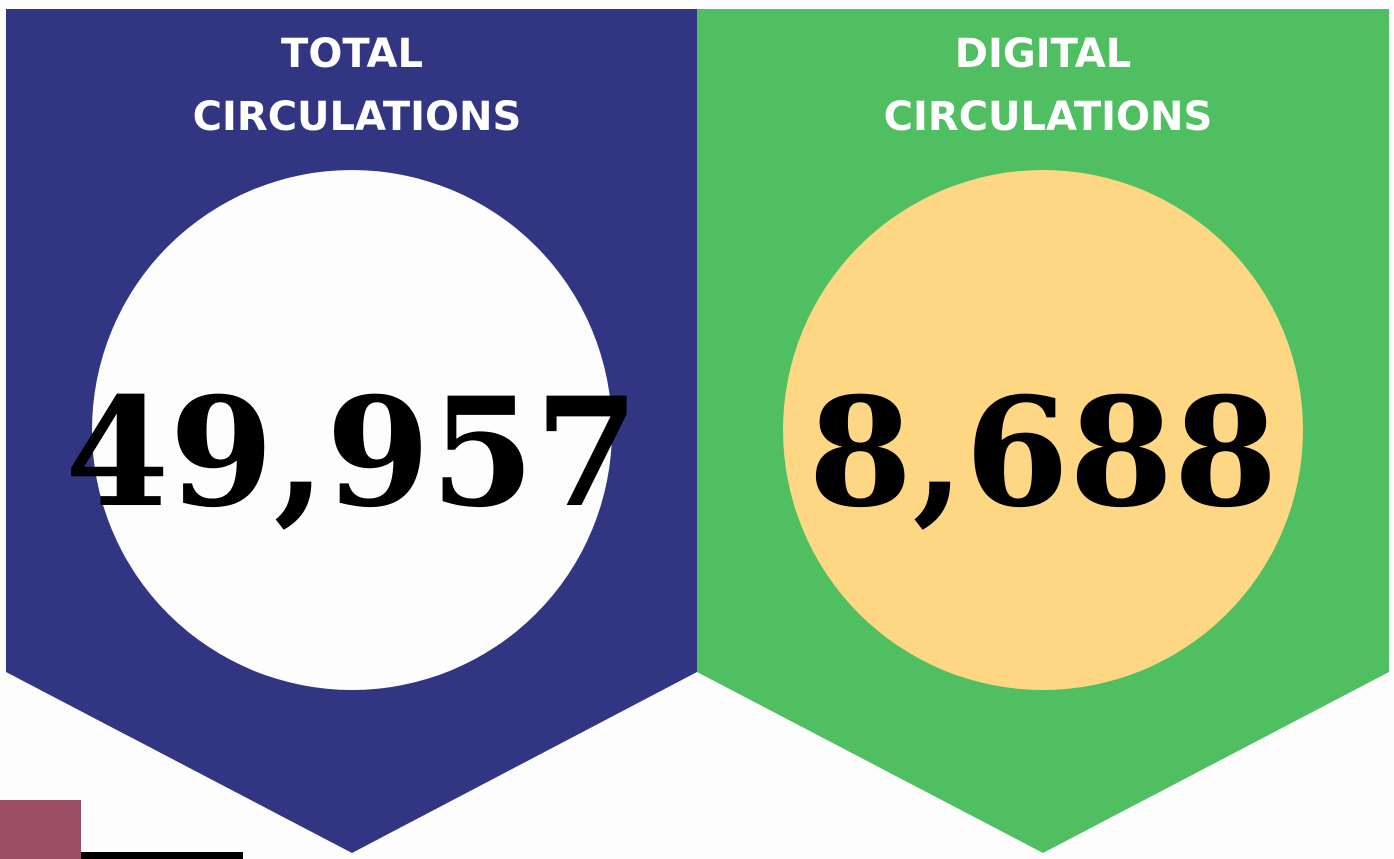 This screenshot has width=1394, height=859. Describe the element at coordinates (1043, 453) in the screenshot. I see `digital-value: 8,688` at that location.